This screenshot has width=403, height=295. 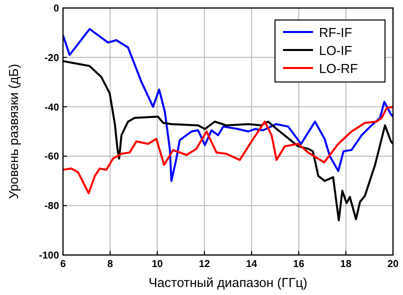 What do you see at coordinates (335, 32) in the screenshot?
I see `legend-label: RF-IF` at bounding box center [335, 32].